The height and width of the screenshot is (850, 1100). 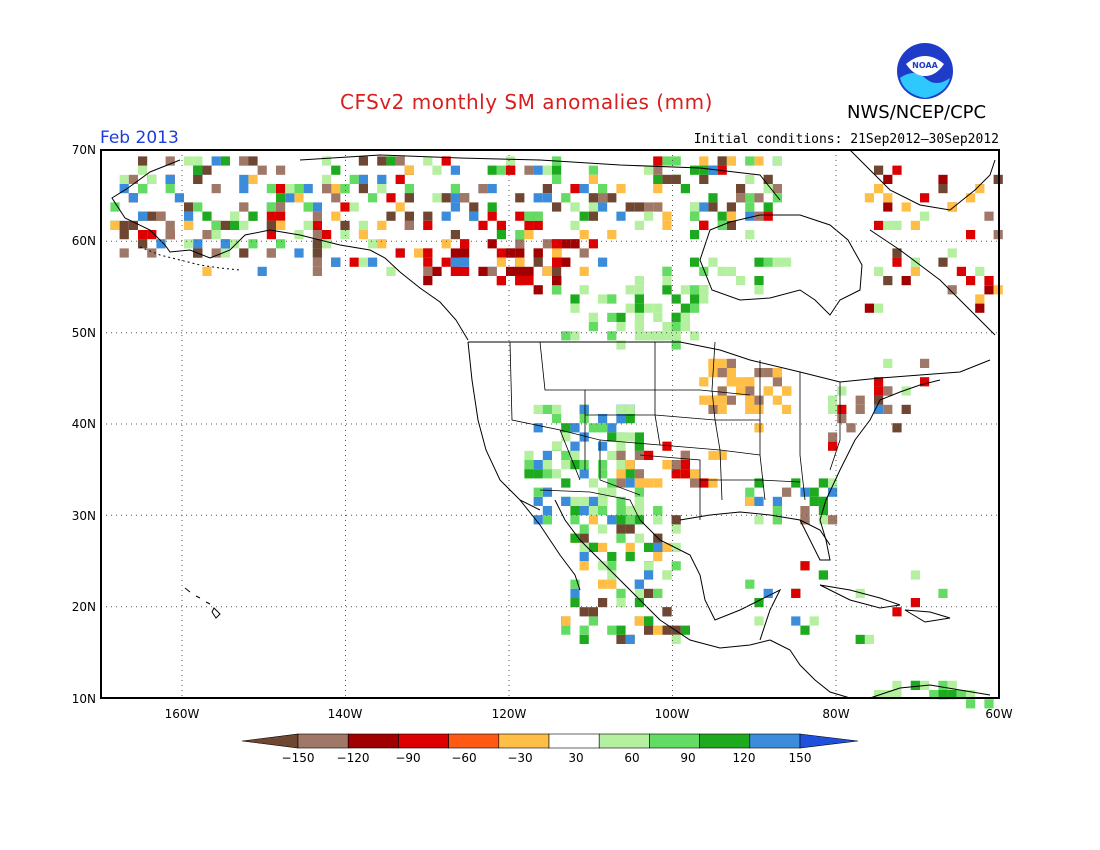 I want to click on colorbar-label-m90: −90, so click(x=407, y=758).